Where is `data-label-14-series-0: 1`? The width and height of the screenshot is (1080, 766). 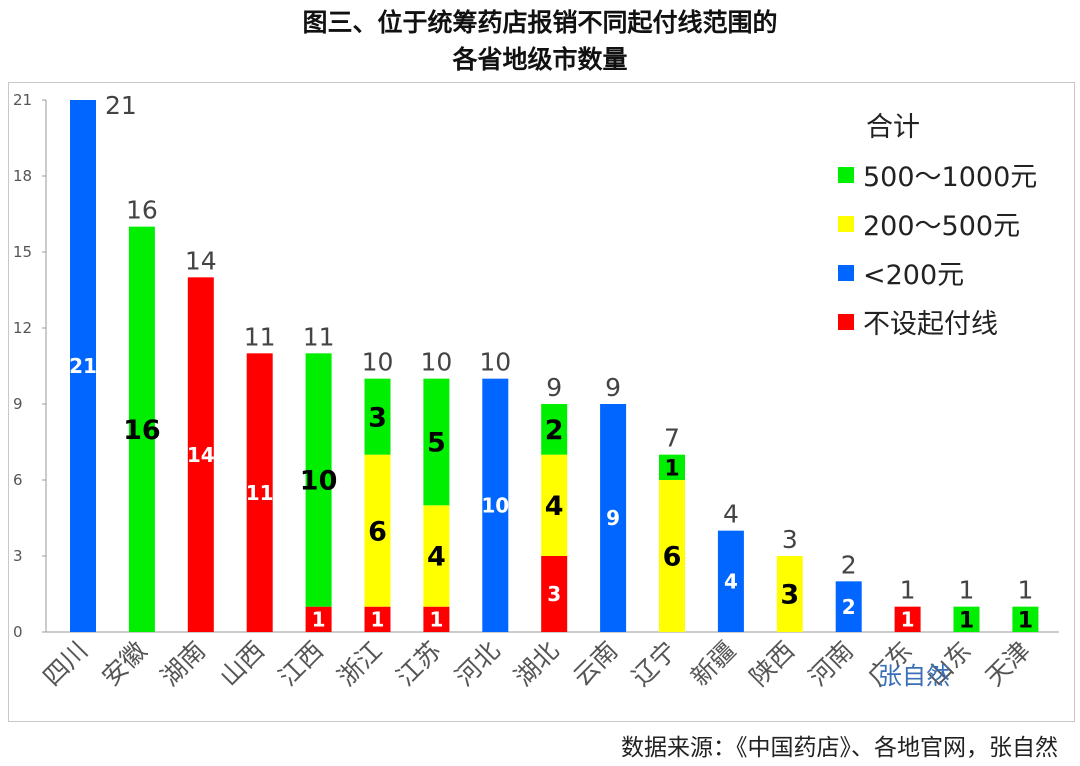 data-label-14-series-0: 1 is located at coordinates (908, 620).